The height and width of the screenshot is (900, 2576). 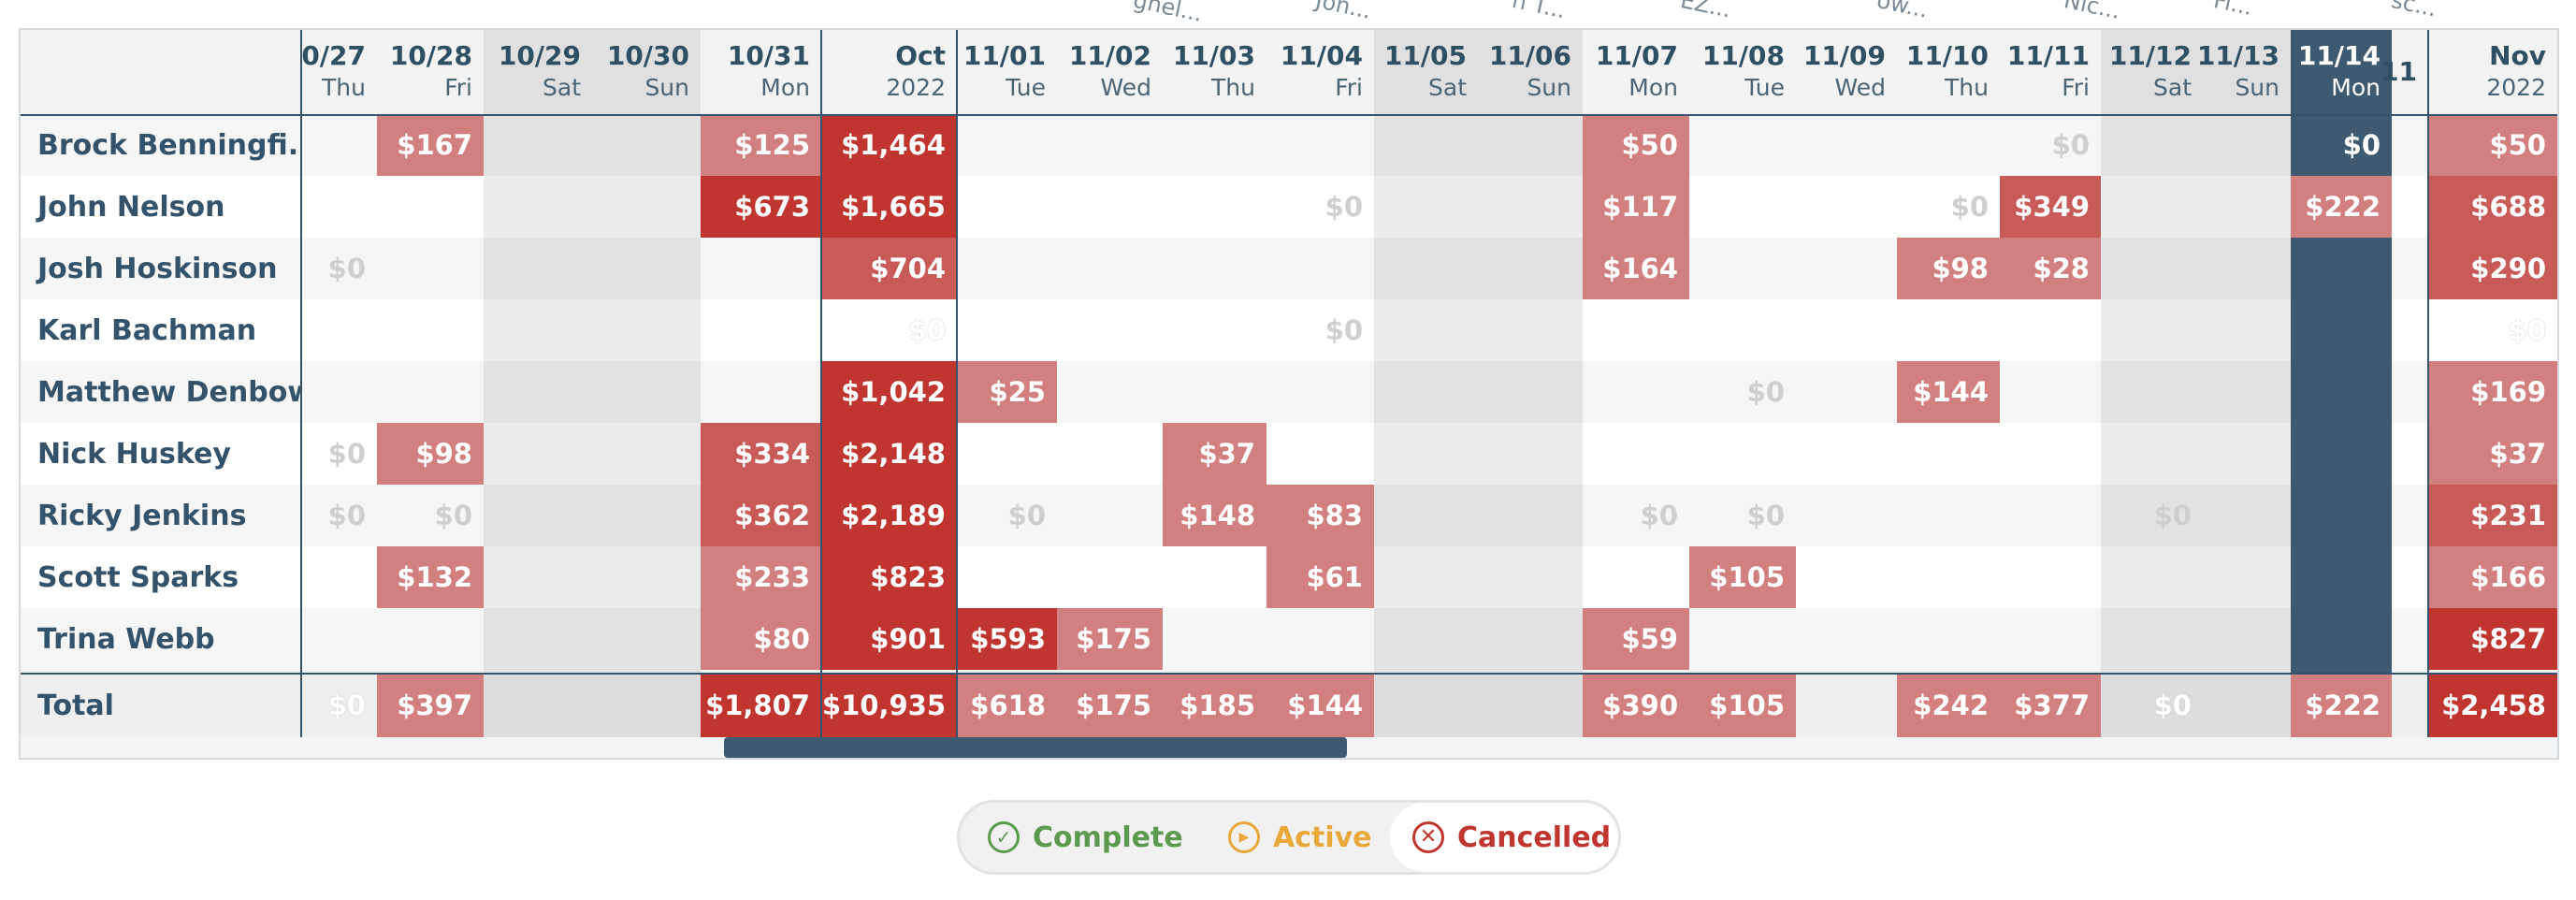 What do you see at coordinates (2492, 577) in the screenshot?
I see `amount-cell: $166` at bounding box center [2492, 577].